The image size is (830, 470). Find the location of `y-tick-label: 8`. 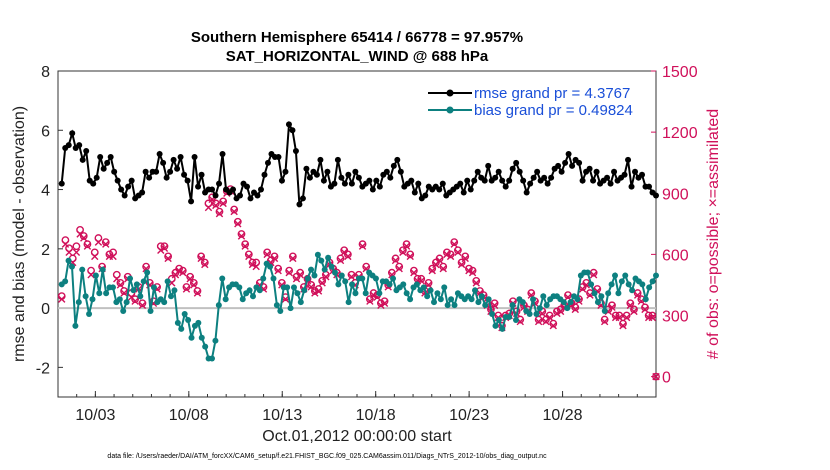

y-tick-label: 8 is located at coordinates (45, 72).